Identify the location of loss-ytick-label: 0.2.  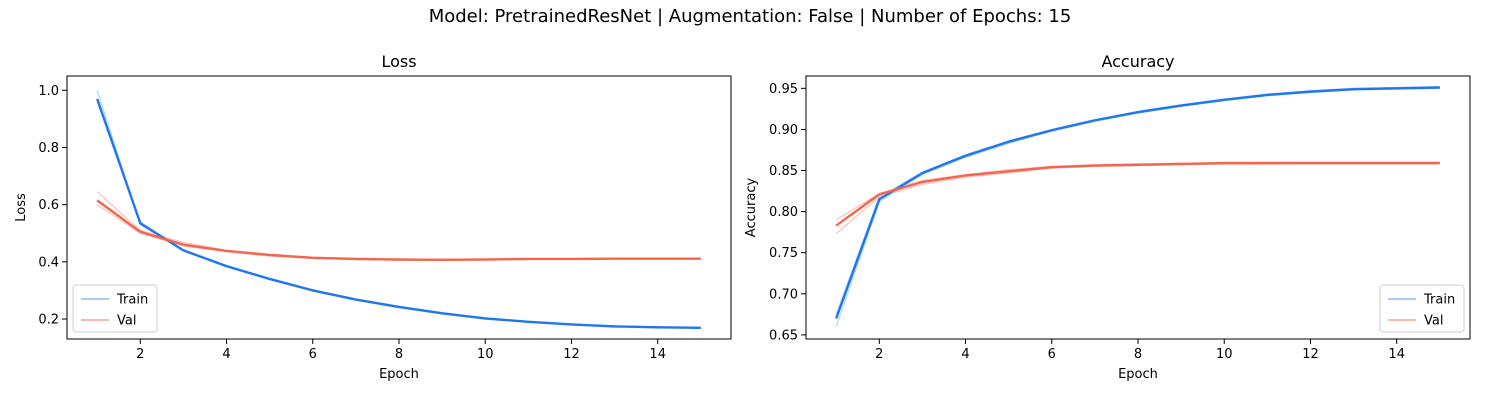
(48, 319).